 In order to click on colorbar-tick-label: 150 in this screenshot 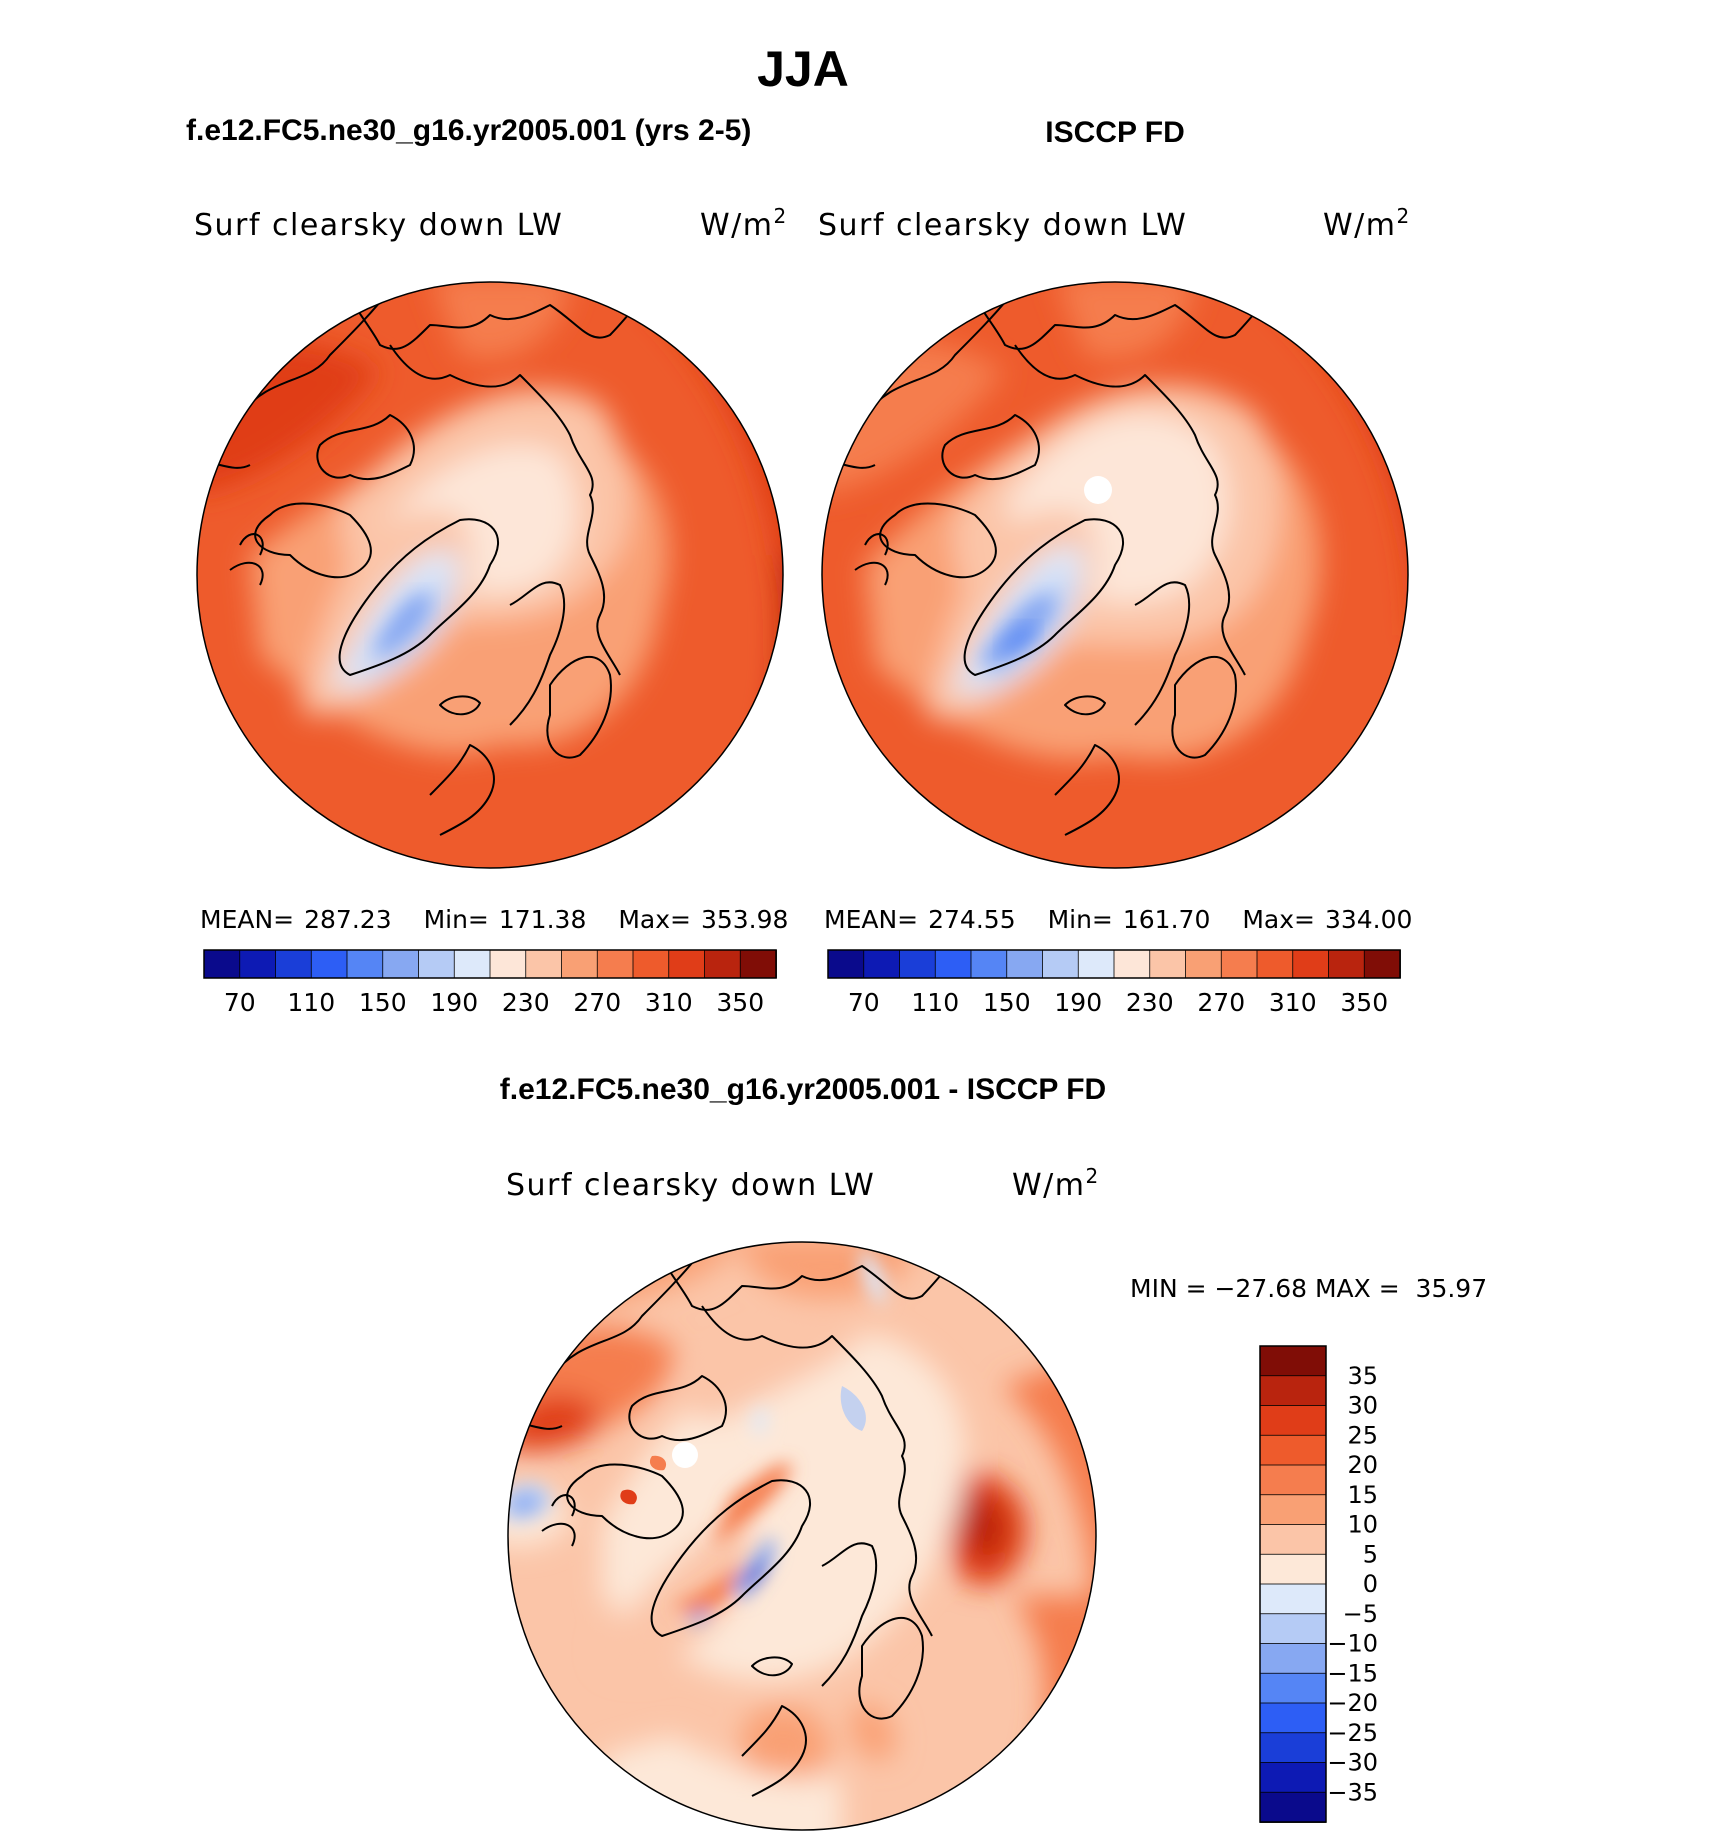, I will do `click(383, 1002)`.